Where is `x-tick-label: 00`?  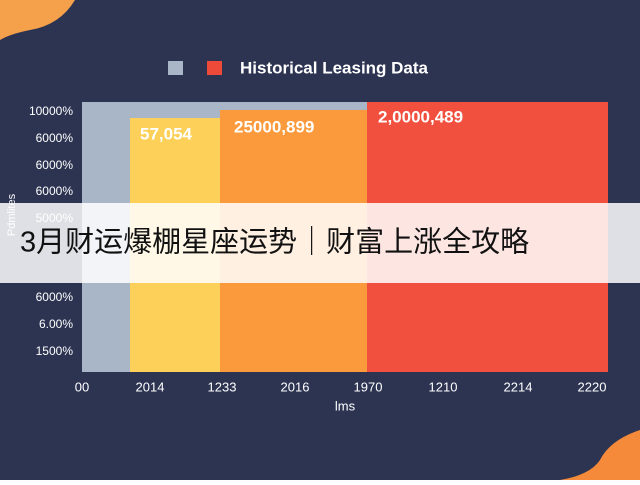 x-tick-label: 00 is located at coordinates (82, 386).